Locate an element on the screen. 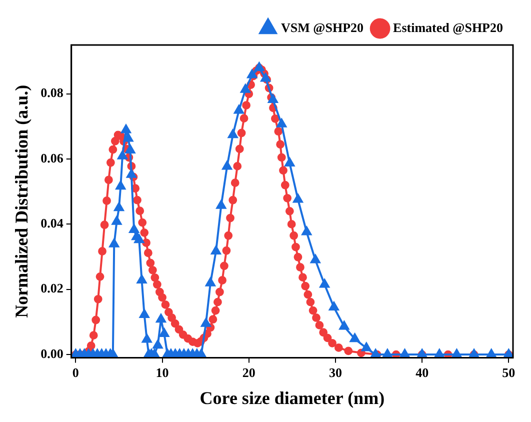 The image size is (531, 422). y-axis-title: Normalized Distribution (a.u.) is located at coordinates (21, 201).